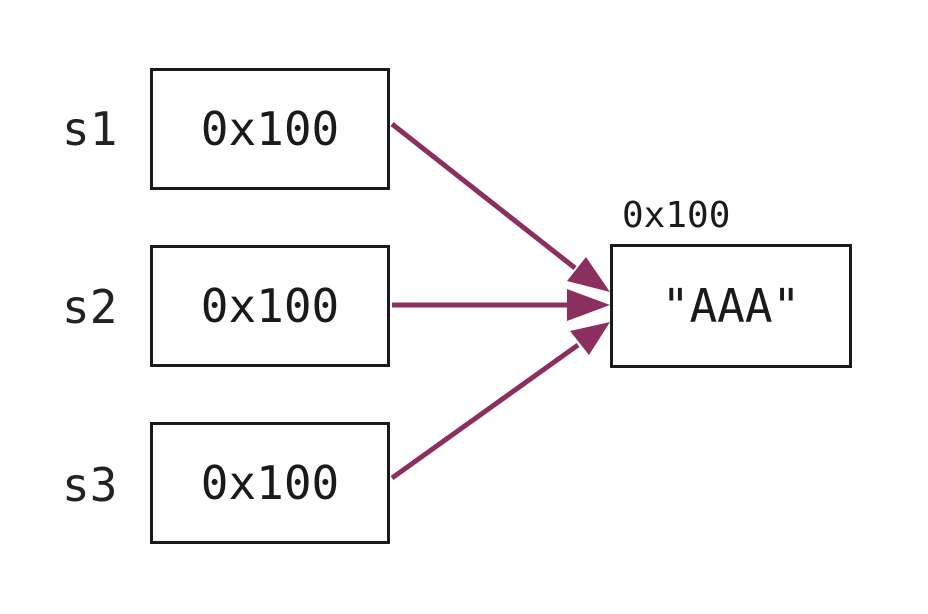 This screenshot has width=928, height=614. Describe the element at coordinates (90, 485) in the screenshot. I see `variable-label-s3: s3` at that location.